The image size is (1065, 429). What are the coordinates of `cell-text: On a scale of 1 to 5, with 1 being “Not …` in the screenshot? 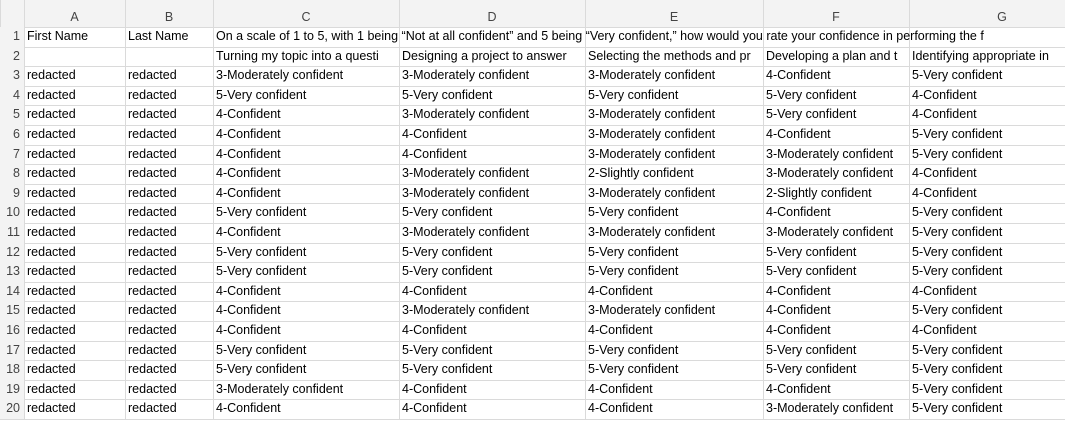 It's located at (600, 36).